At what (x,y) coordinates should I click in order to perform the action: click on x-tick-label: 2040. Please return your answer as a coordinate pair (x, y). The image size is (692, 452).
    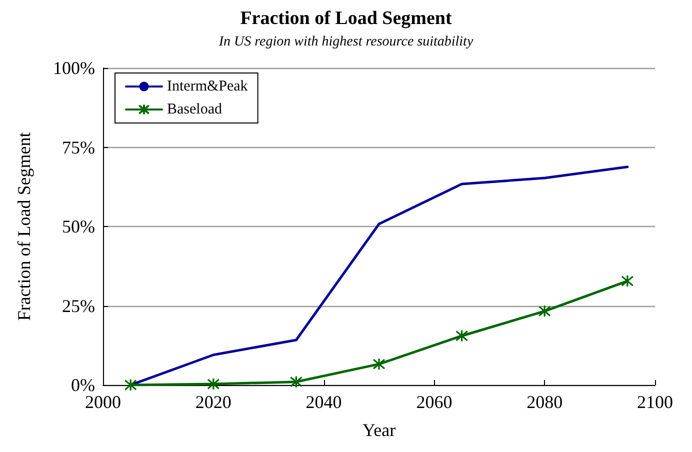
    Looking at the image, I should click on (324, 402).